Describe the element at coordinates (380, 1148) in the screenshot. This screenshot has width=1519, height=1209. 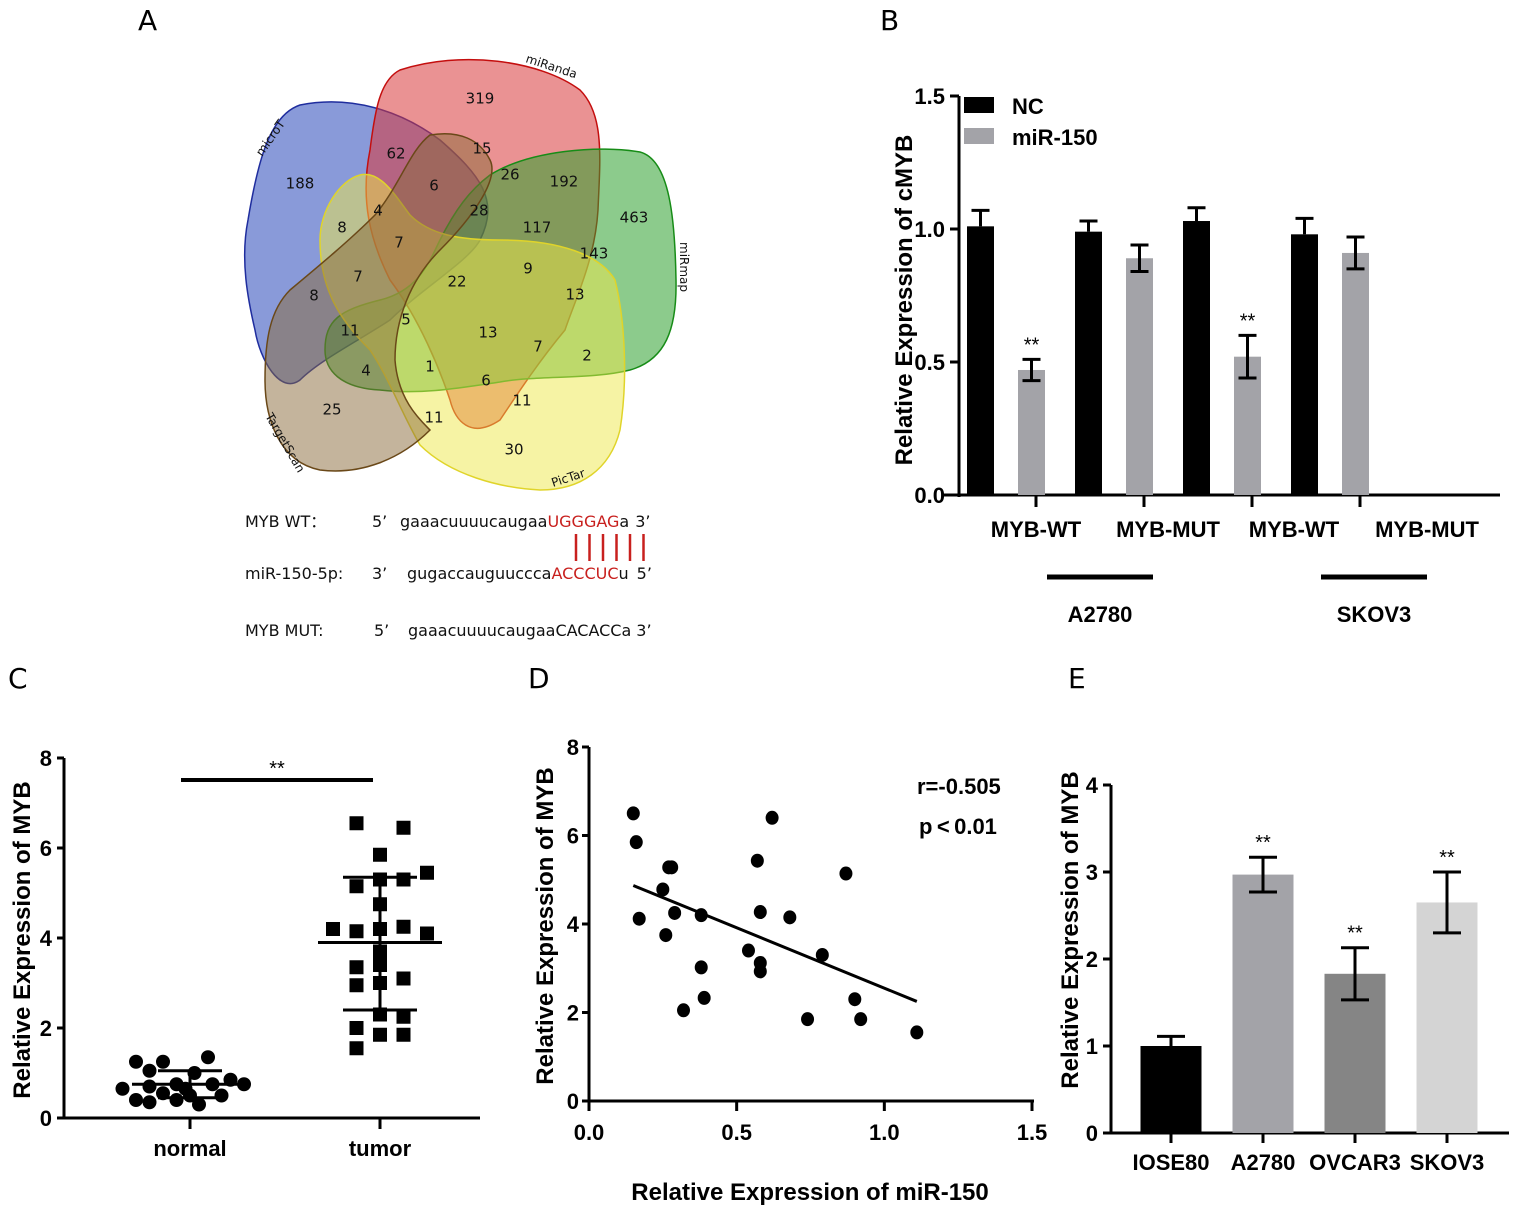
I see `x-tick-label: tumor` at that location.